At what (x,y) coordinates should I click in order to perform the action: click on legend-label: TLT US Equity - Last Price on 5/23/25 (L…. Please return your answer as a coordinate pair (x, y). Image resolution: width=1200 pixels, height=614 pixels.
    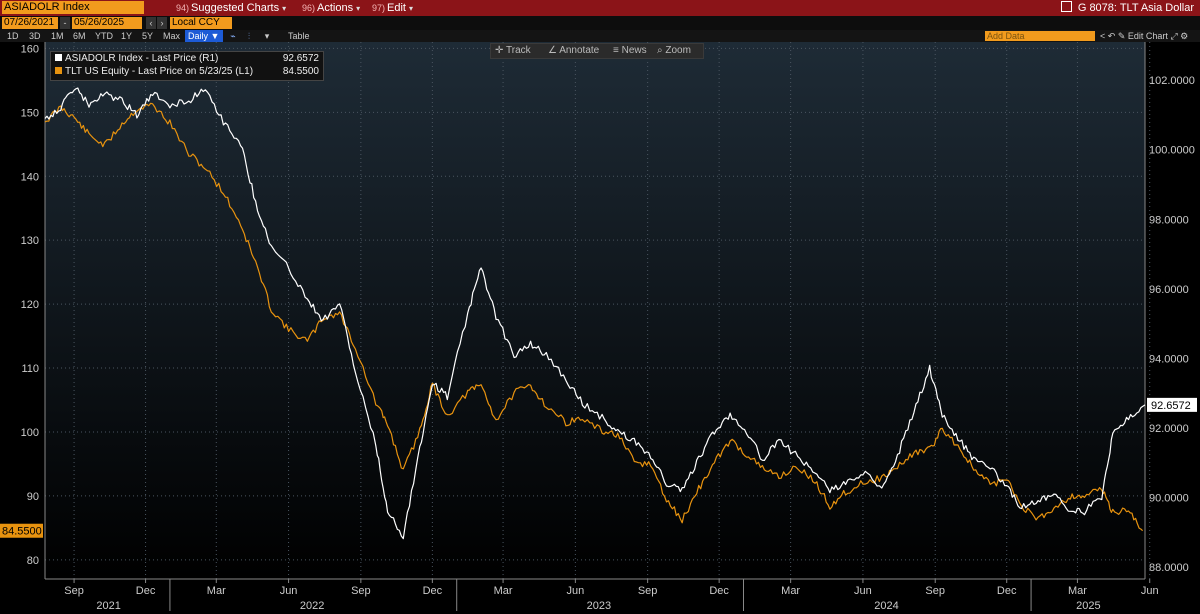
    Looking at the image, I should click on (159, 71).